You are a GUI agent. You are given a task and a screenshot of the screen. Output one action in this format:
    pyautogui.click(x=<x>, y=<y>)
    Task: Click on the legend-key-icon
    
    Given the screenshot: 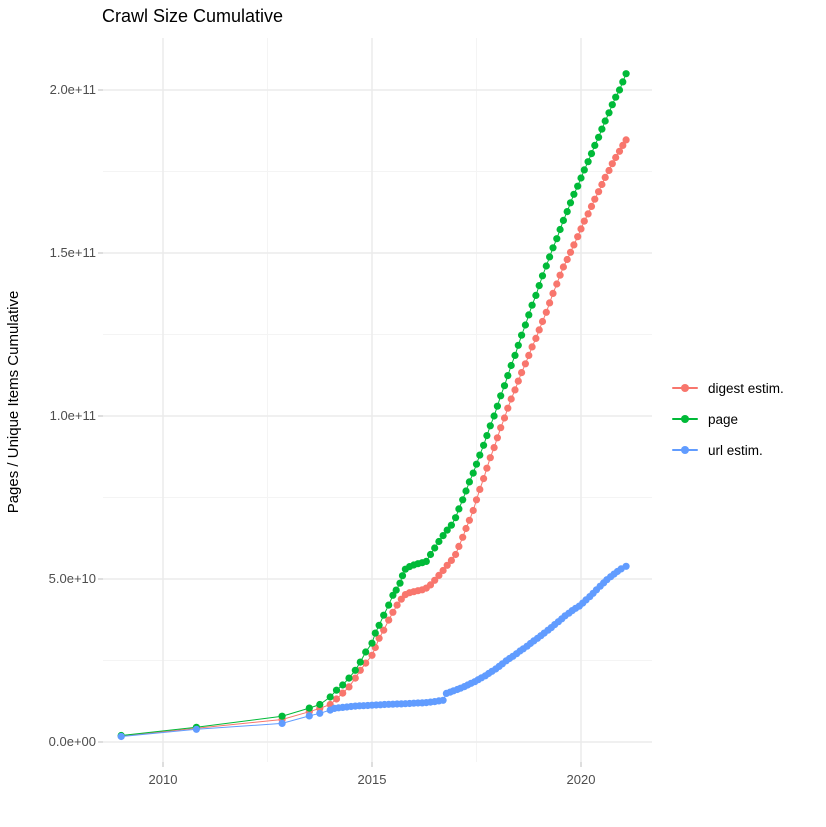 What is the action you would take?
    pyautogui.click(x=685, y=450)
    